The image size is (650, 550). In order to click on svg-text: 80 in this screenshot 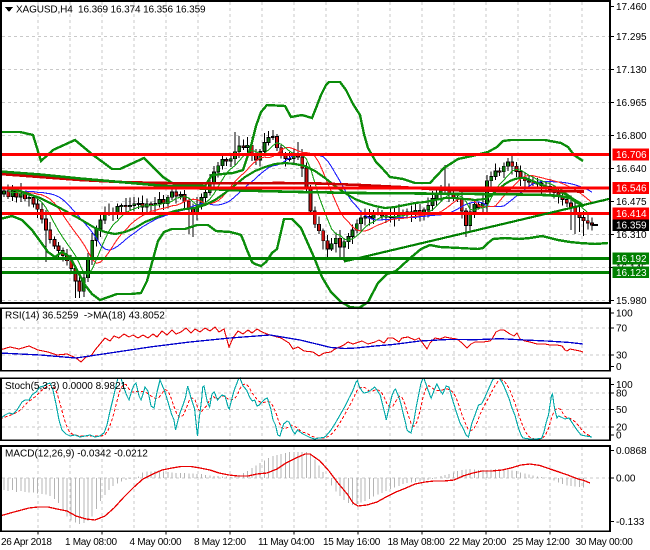, I will do `click(622, 393)`.